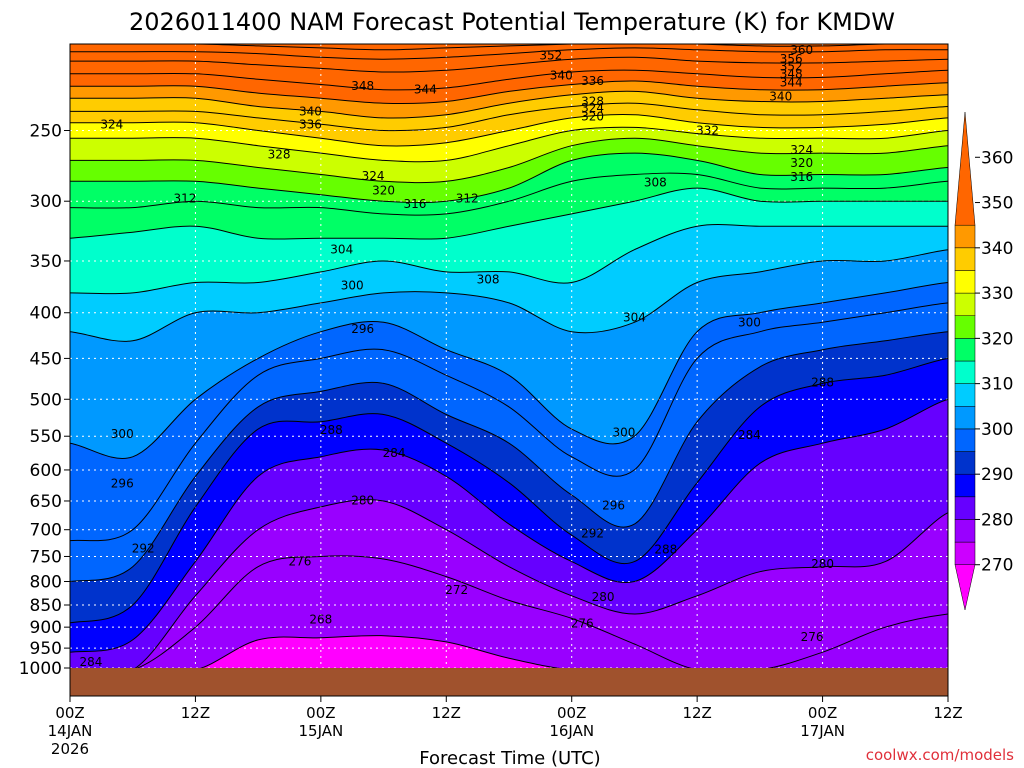 The height and width of the screenshot is (768, 1024). What do you see at coordinates (46, 471) in the screenshot?
I see `y-tick-label: 600` at bounding box center [46, 471].